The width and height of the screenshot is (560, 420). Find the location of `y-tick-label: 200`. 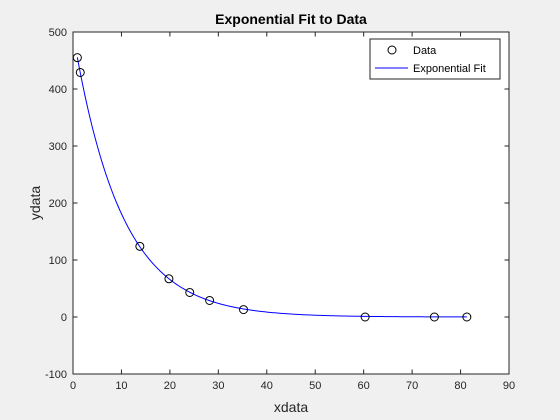

y-tick-label: 200 is located at coordinates (58, 204).